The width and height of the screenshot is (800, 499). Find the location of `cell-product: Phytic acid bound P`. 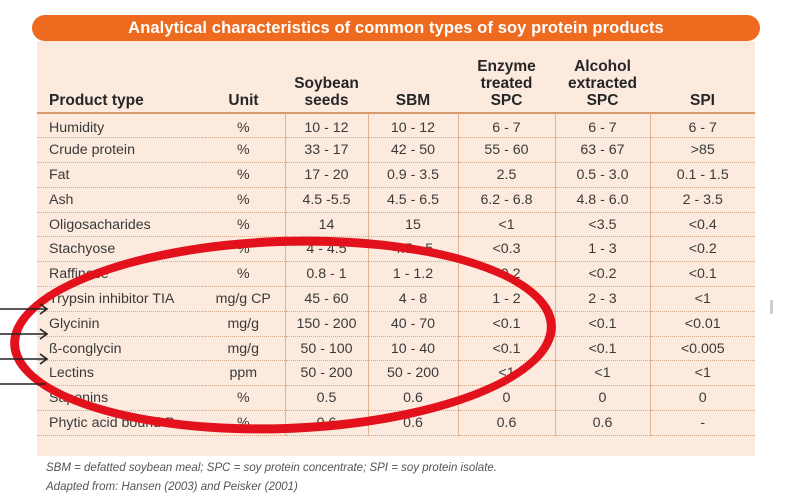

cell-product: Phytic acid bound P is located at coordinates (112, 422).